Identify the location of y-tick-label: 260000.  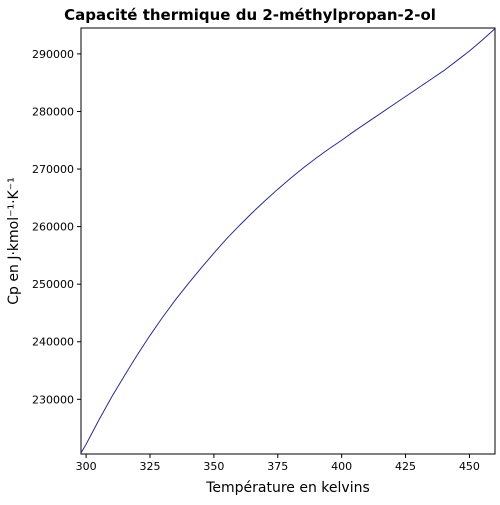
(53, 227).